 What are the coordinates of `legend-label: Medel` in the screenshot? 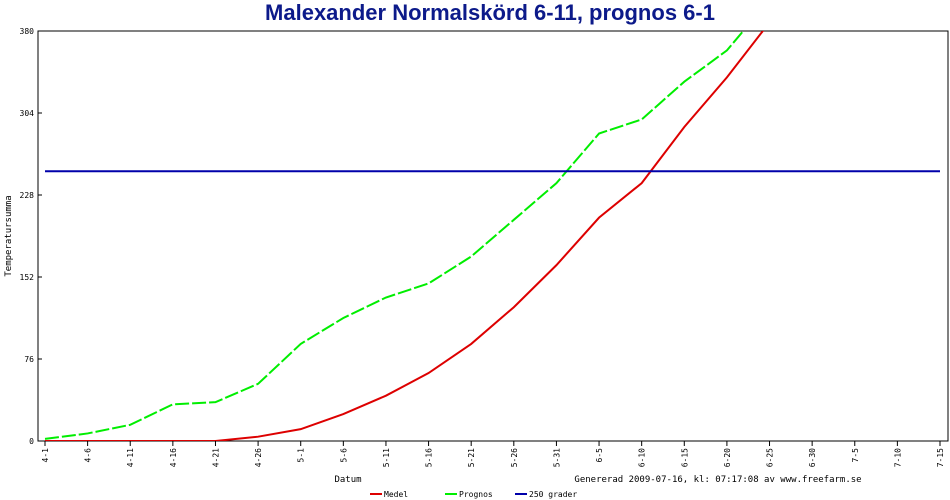 It's located at (396, 494).